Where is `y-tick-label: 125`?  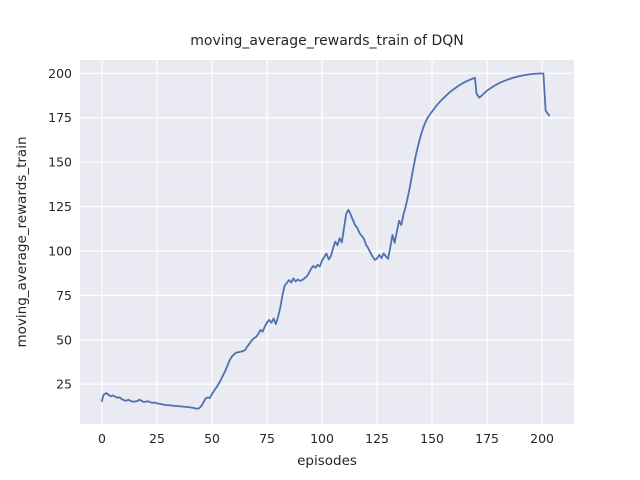
y-tick-label: 125 is located at coordinates (60, 206).